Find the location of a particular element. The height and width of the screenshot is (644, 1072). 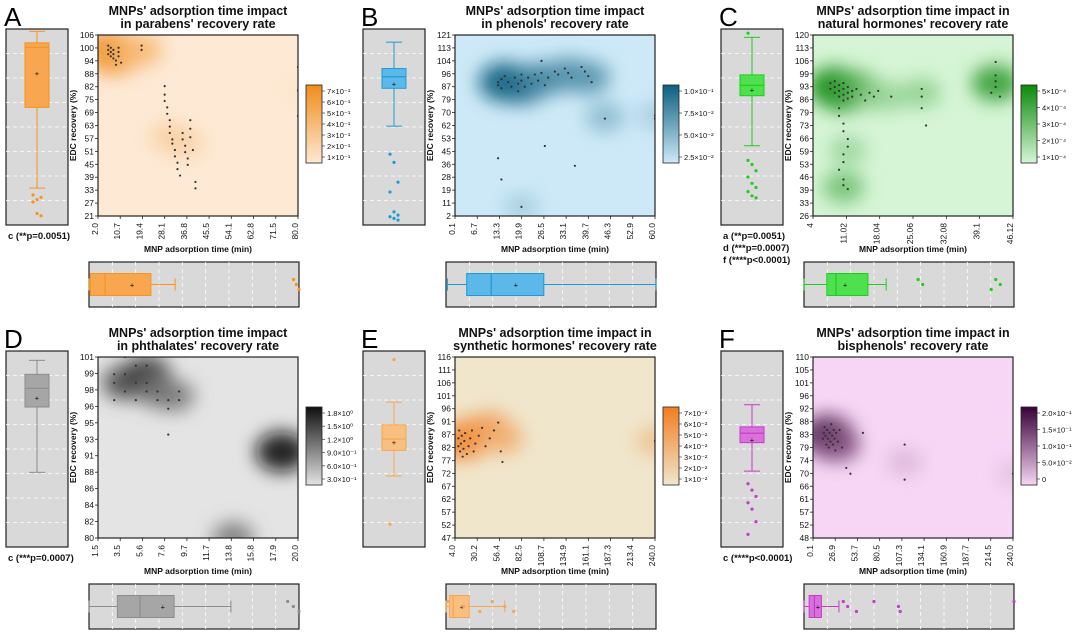

y-tick-label: 70 is located at coordinates (447, 113).